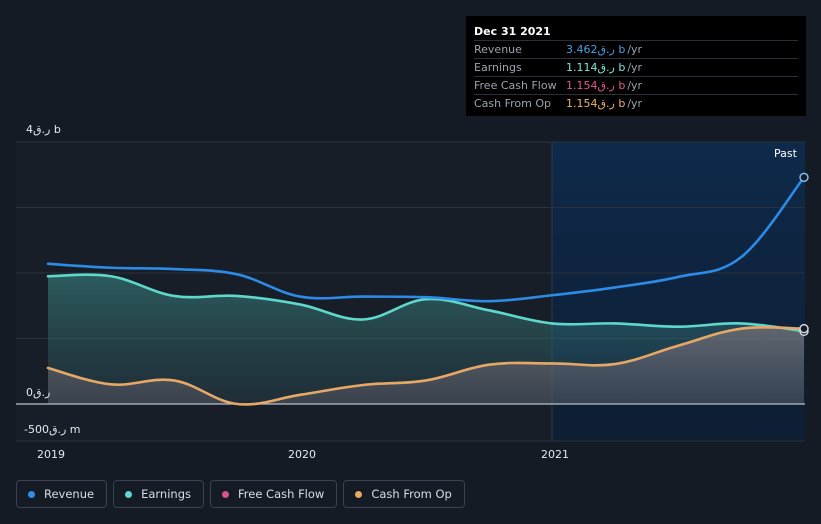 This screenshot has width=821, height=524. I want to click on legend-item-earnings: Earnings, so click(158, 494).